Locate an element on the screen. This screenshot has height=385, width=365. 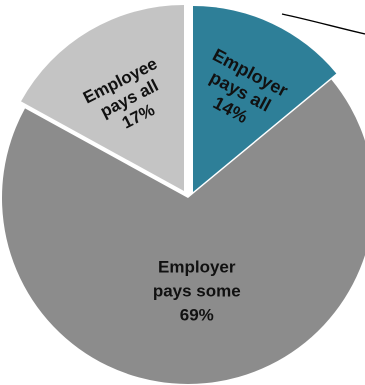
pie-slice-label-2: Employer pays some 69% is located at coordinates (197, 291).